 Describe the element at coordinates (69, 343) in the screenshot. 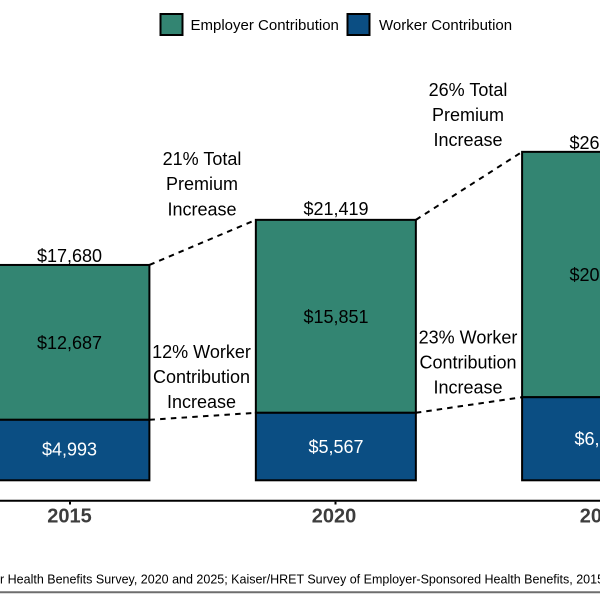

I see `svg-text: $12,687` at that location.